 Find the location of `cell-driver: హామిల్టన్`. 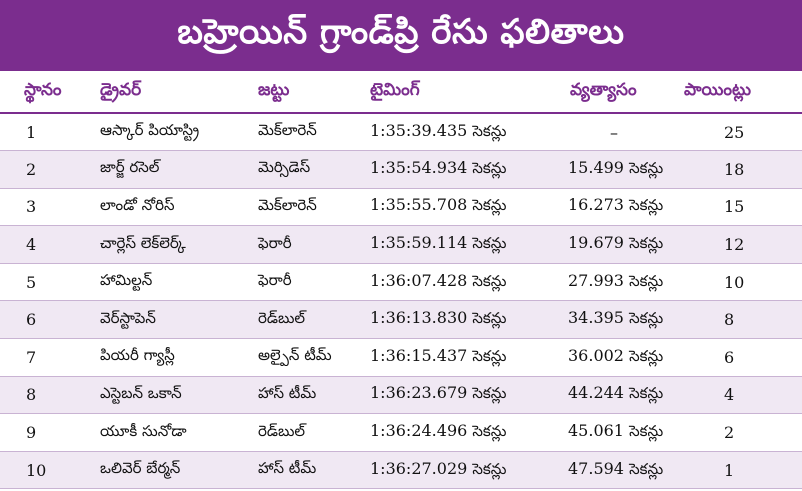

cell-driver: హామిల్టన్ is located at coordinates (171, 282).